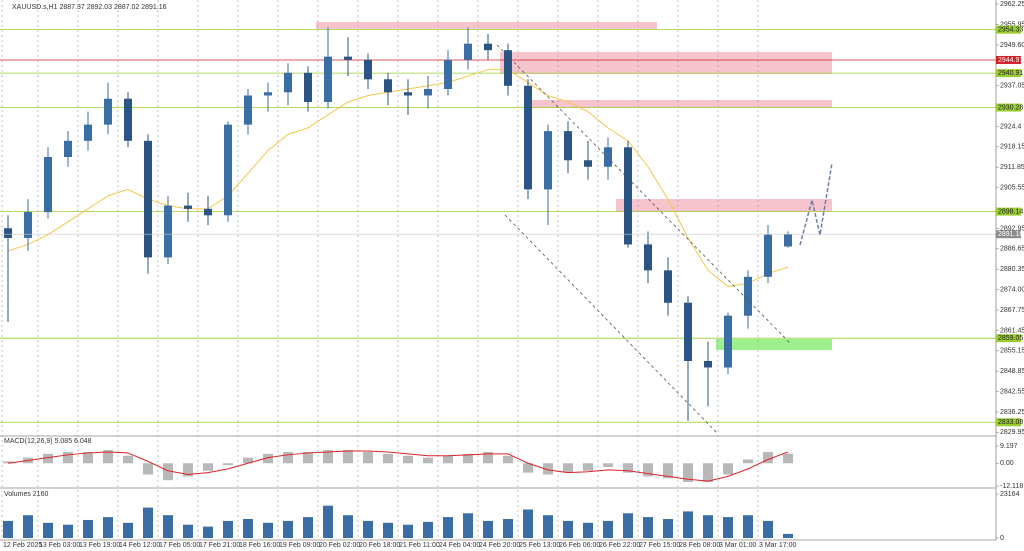  What do you see at coordinates (1012, 310) in the screenshot?
I see `y-tick-label: 2867.75` at bounding box center [1012, 310].